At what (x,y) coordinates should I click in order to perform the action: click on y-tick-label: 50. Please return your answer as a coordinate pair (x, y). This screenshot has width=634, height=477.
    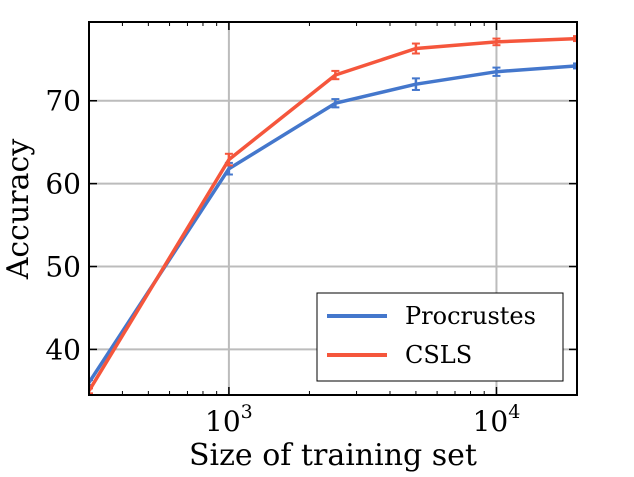
    Looking at the image, I should click on (63, 267).